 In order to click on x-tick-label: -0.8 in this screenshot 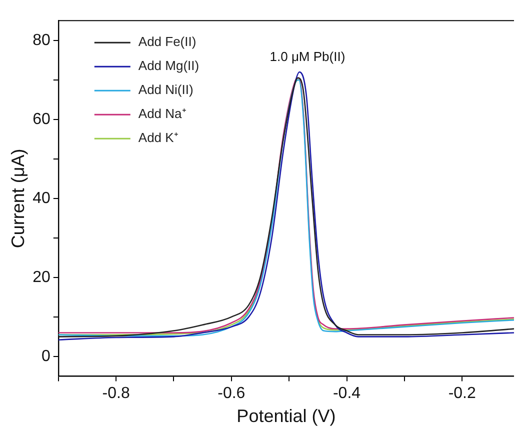, I will do `click(116, 393)`.